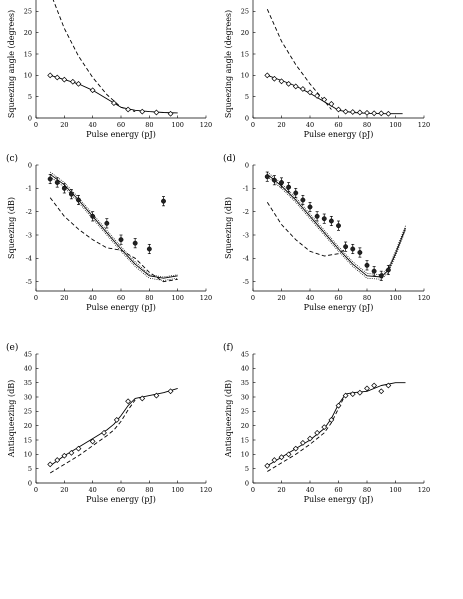 The height and width of the screenshot is (599, 463). I want to click on panel-label: (d), so click(229, 158).